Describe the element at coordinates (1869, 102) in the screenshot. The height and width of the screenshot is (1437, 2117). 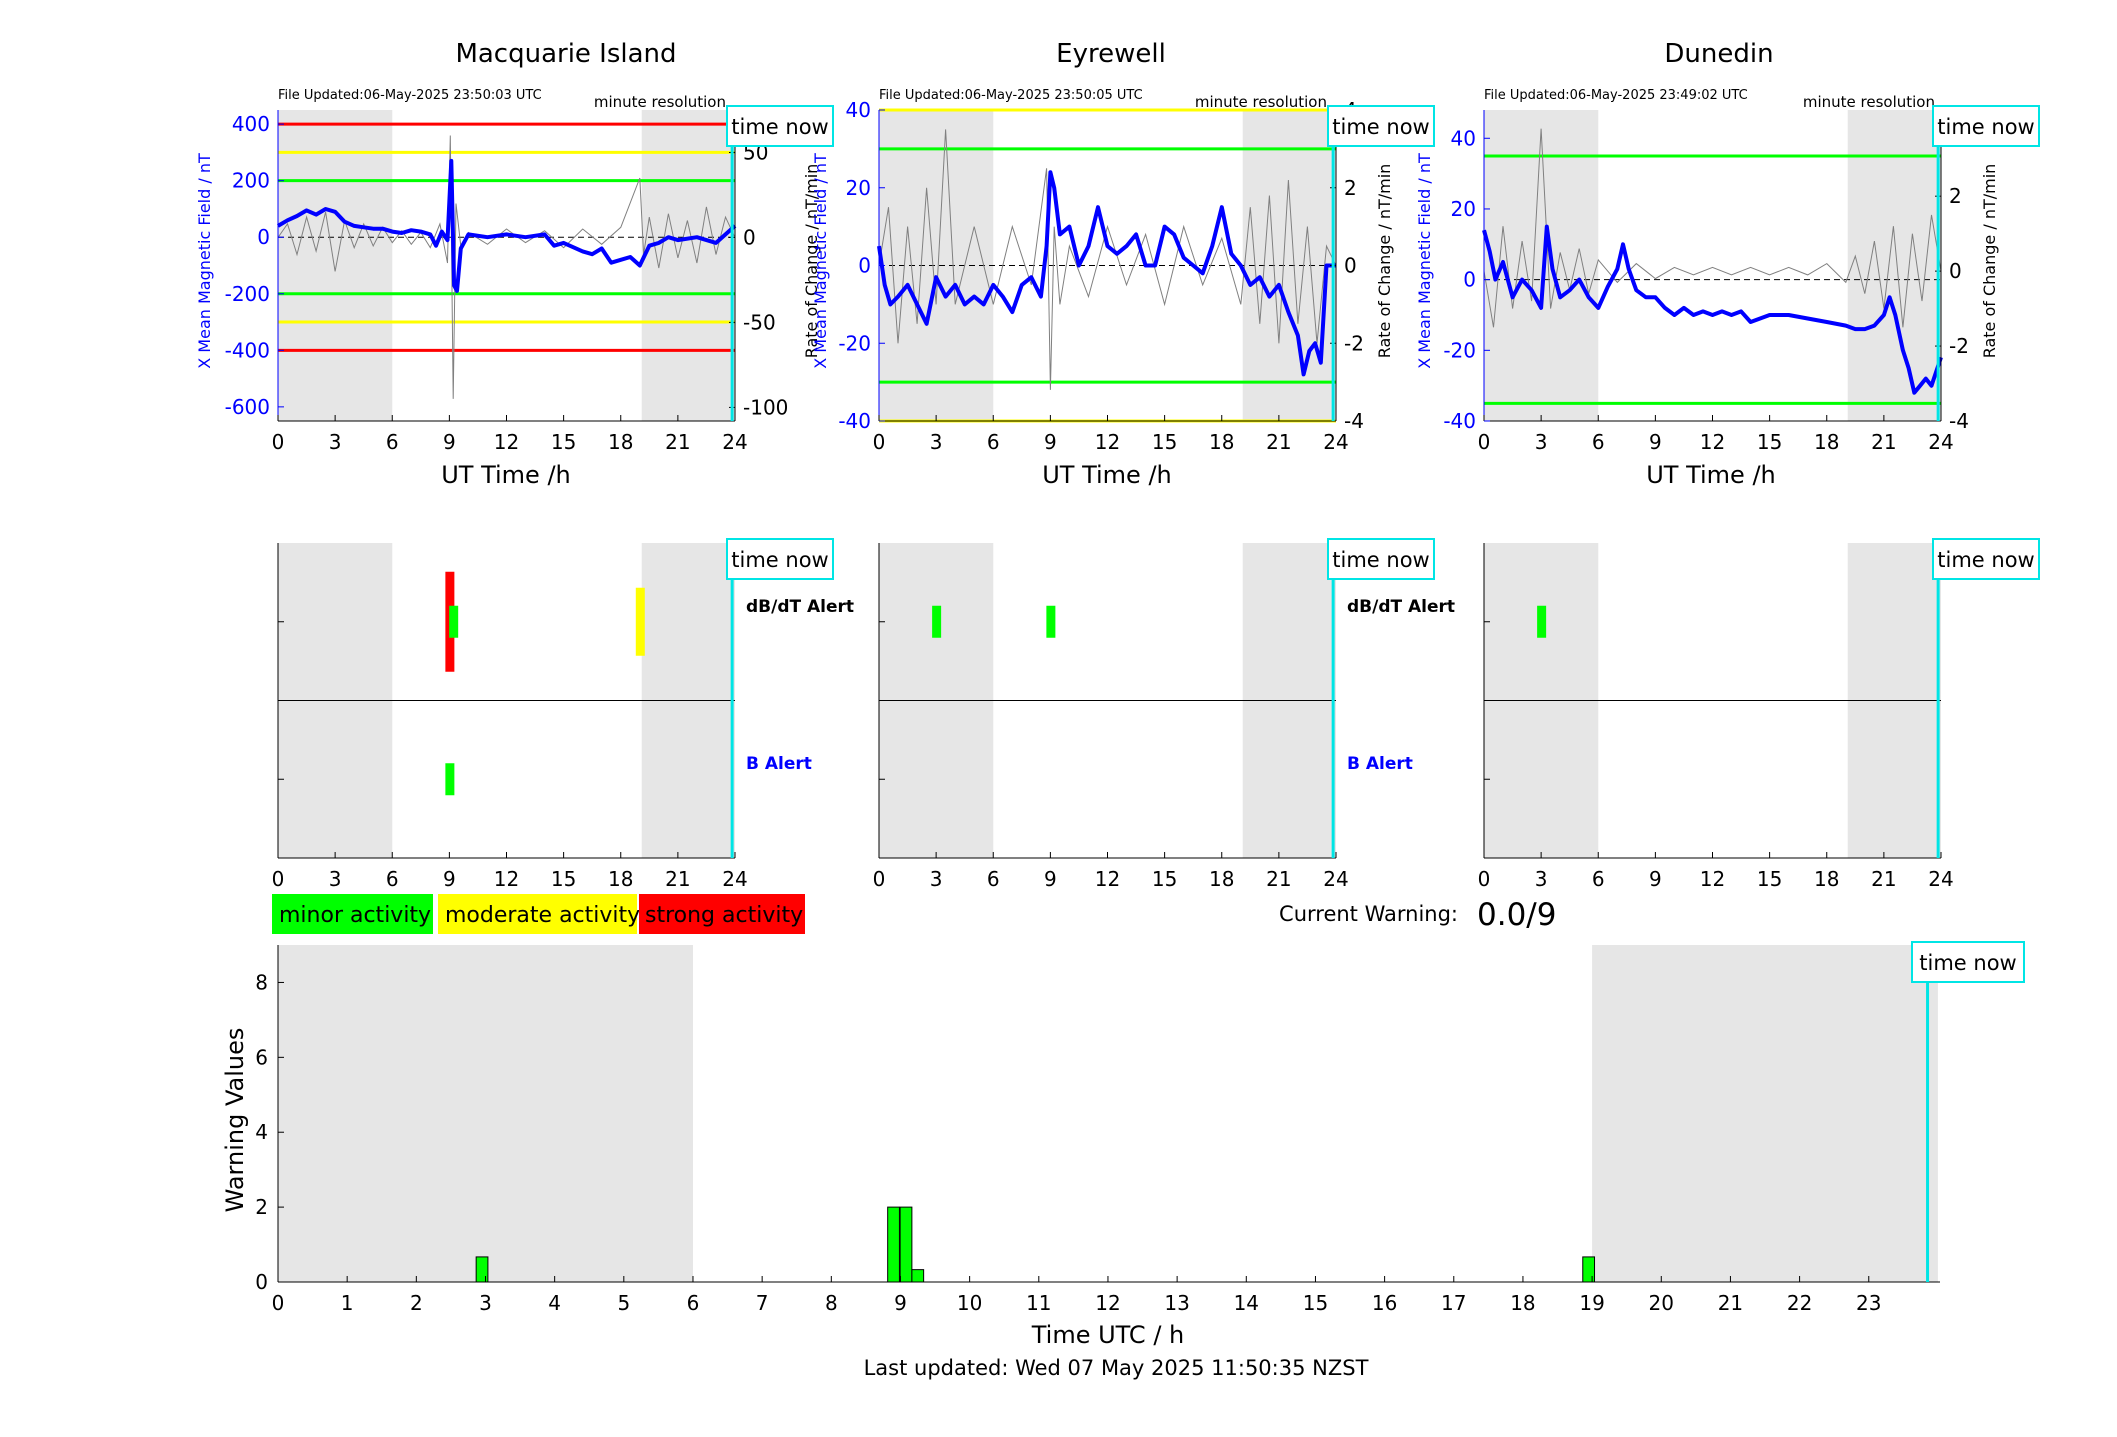
I see `dunedin-resolution: minute resolution` at that location.